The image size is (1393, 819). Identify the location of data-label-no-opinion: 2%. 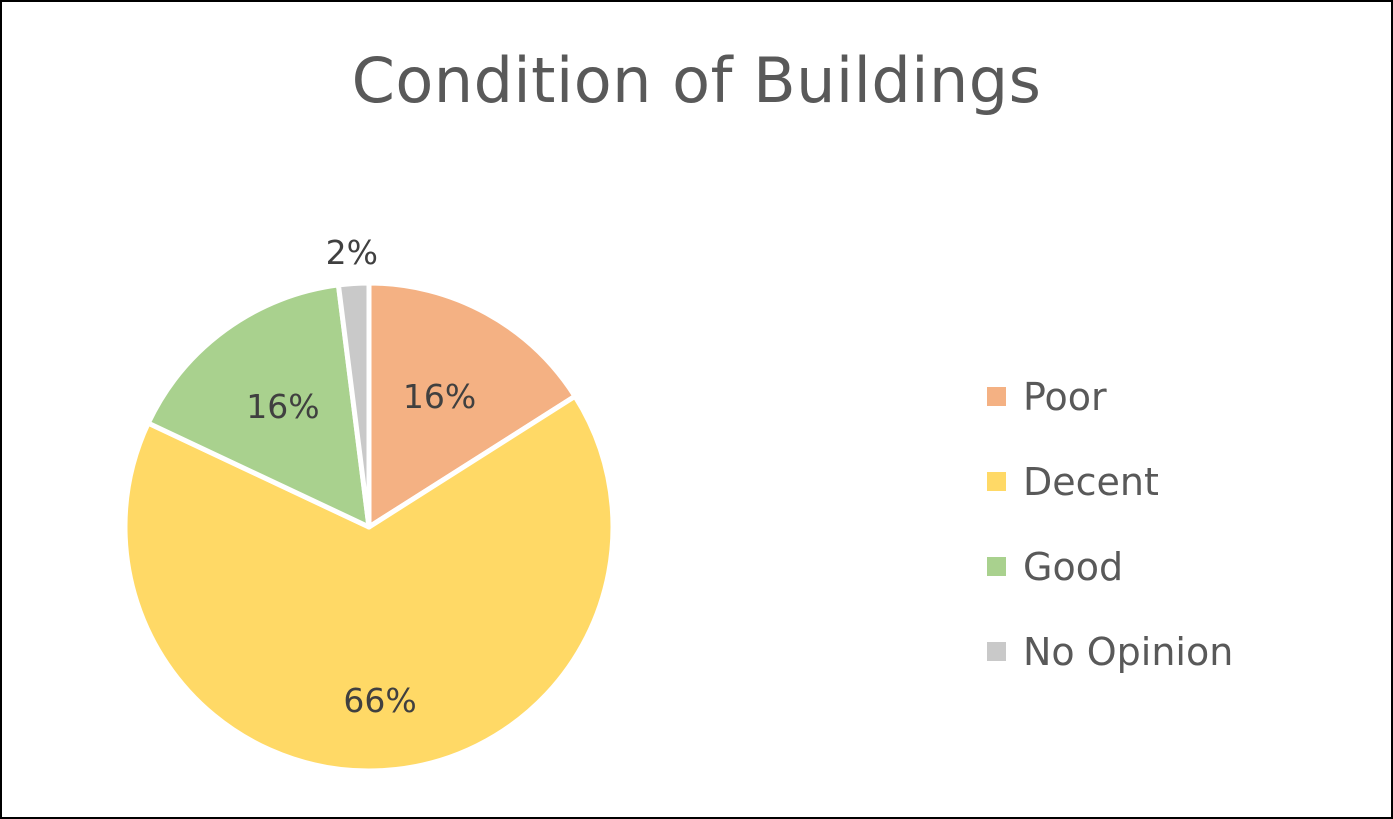
(352, 252).